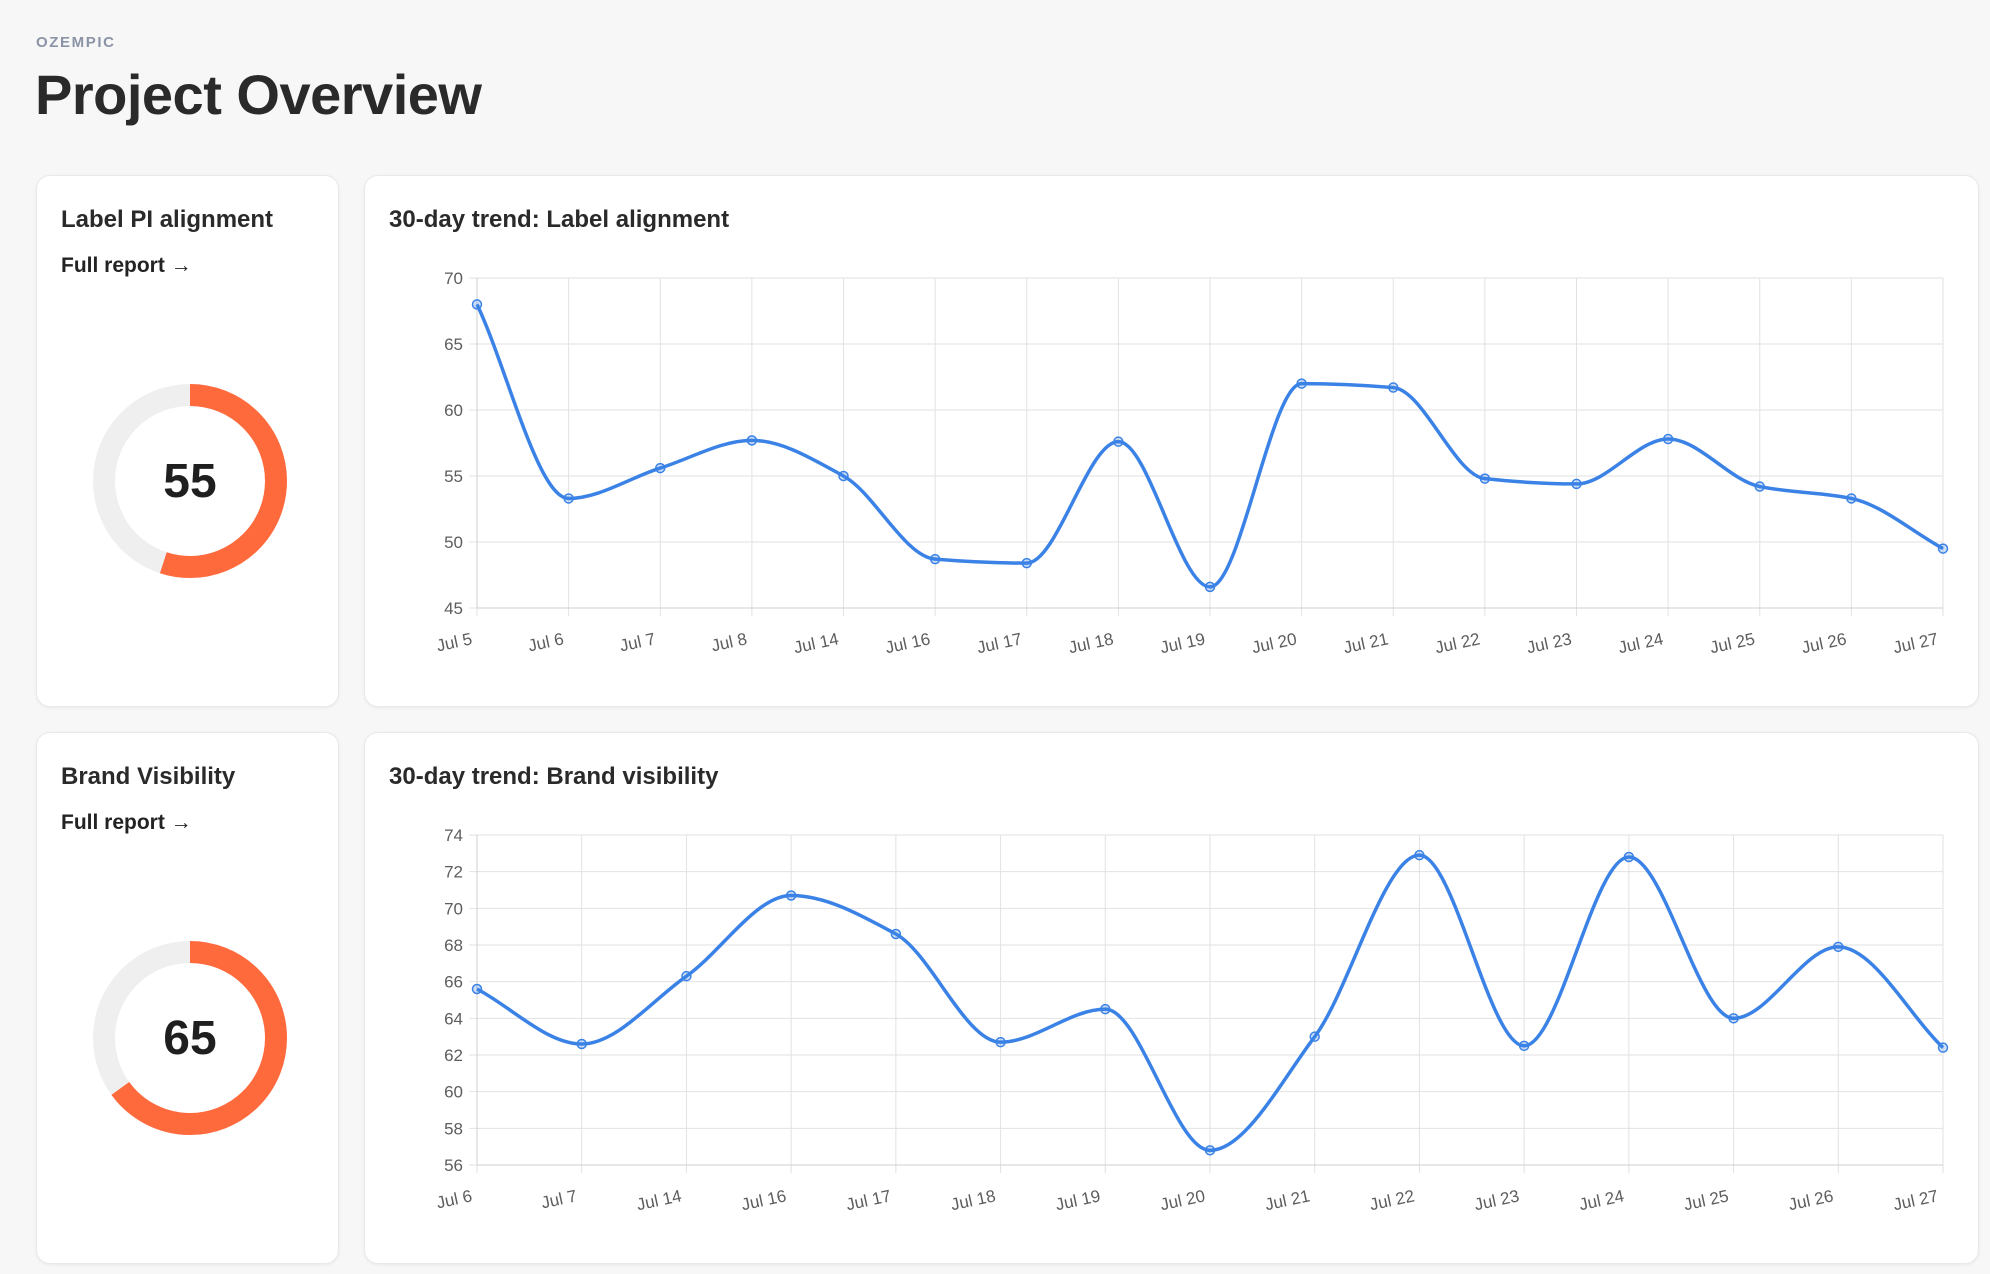 This screenshot has width=1990, height=1274. Describe the element at coordinates (453, 835) in the screenshot. I see `y-tick-label: 74` at that location.